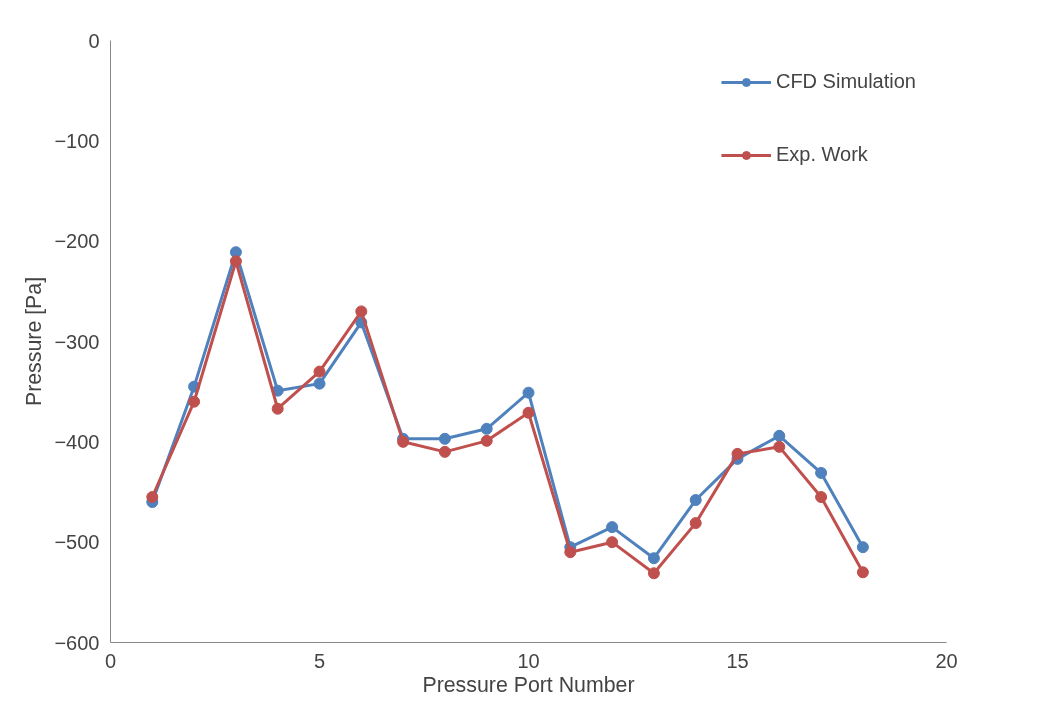 The width and height of the screenshot is (1064, 718). I want to click on y-tick-label: −600, so click(77, 642).